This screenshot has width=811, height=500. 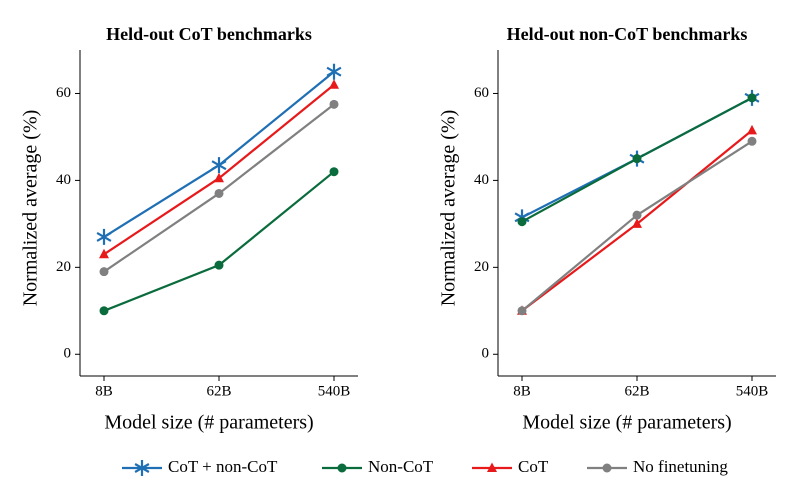 What do you see at coordinates (209, 34) in the screenshot?
I see `chart-title: Held-out CoT benchmarks` at bounding box center [209, 34].